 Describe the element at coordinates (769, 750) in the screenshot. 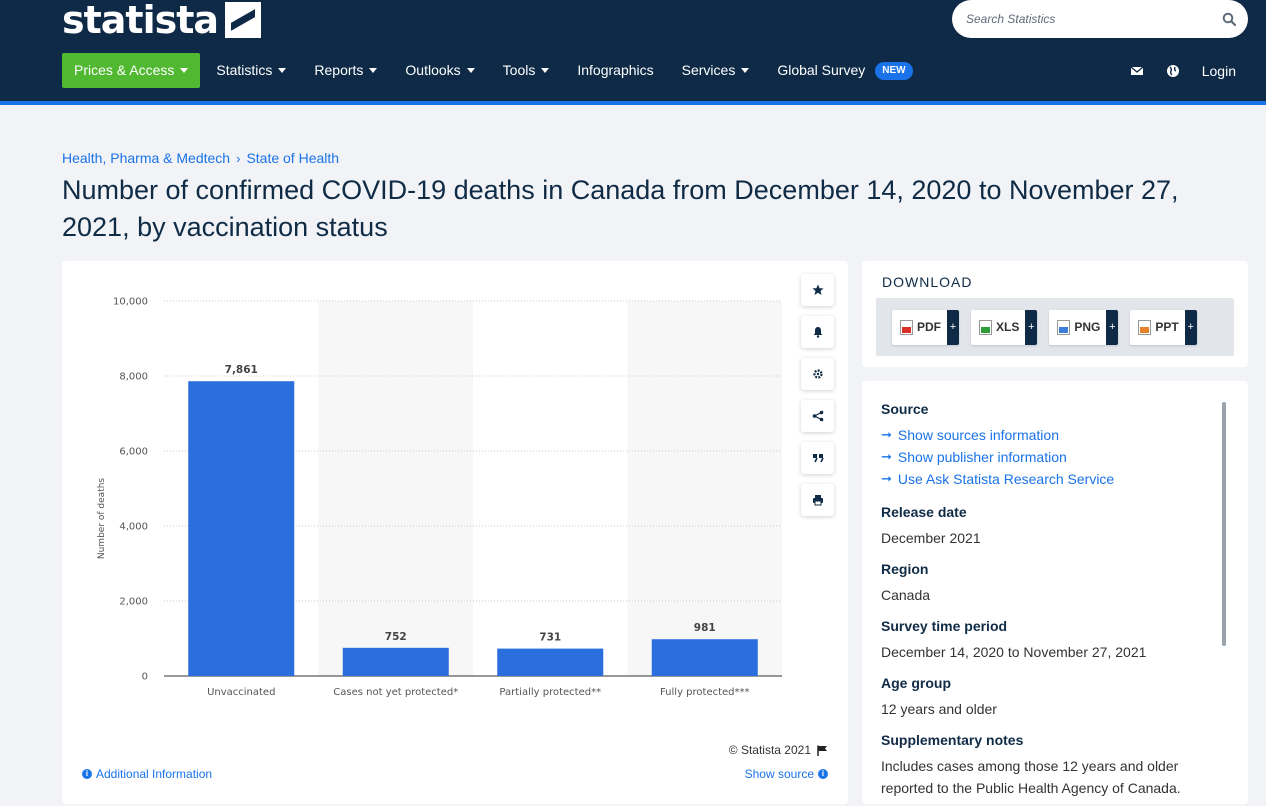

I see `copyright-text: © Statista 2021` at that location.